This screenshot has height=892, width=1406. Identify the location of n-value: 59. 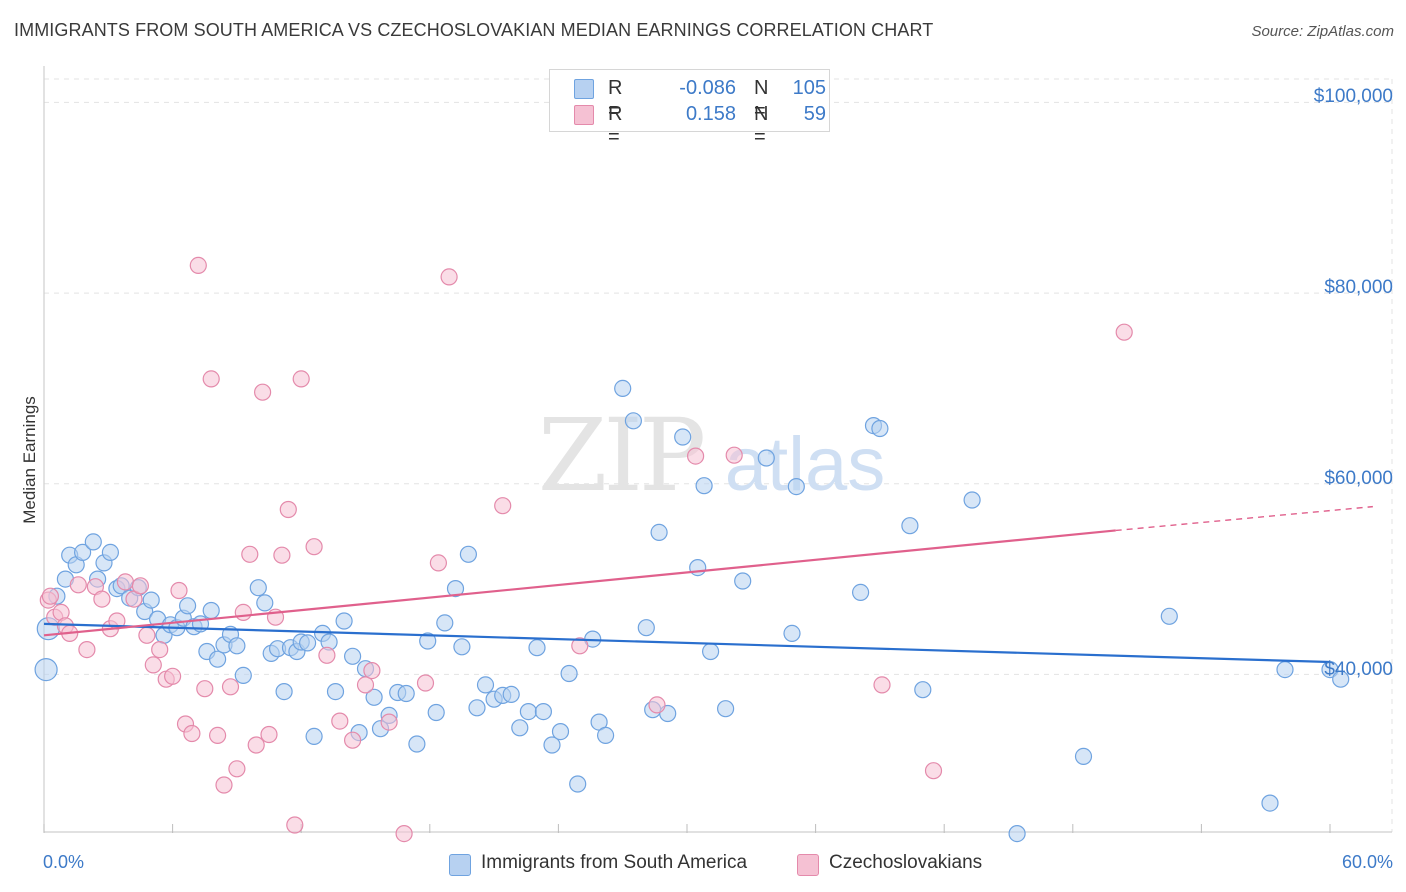
(814, 114).